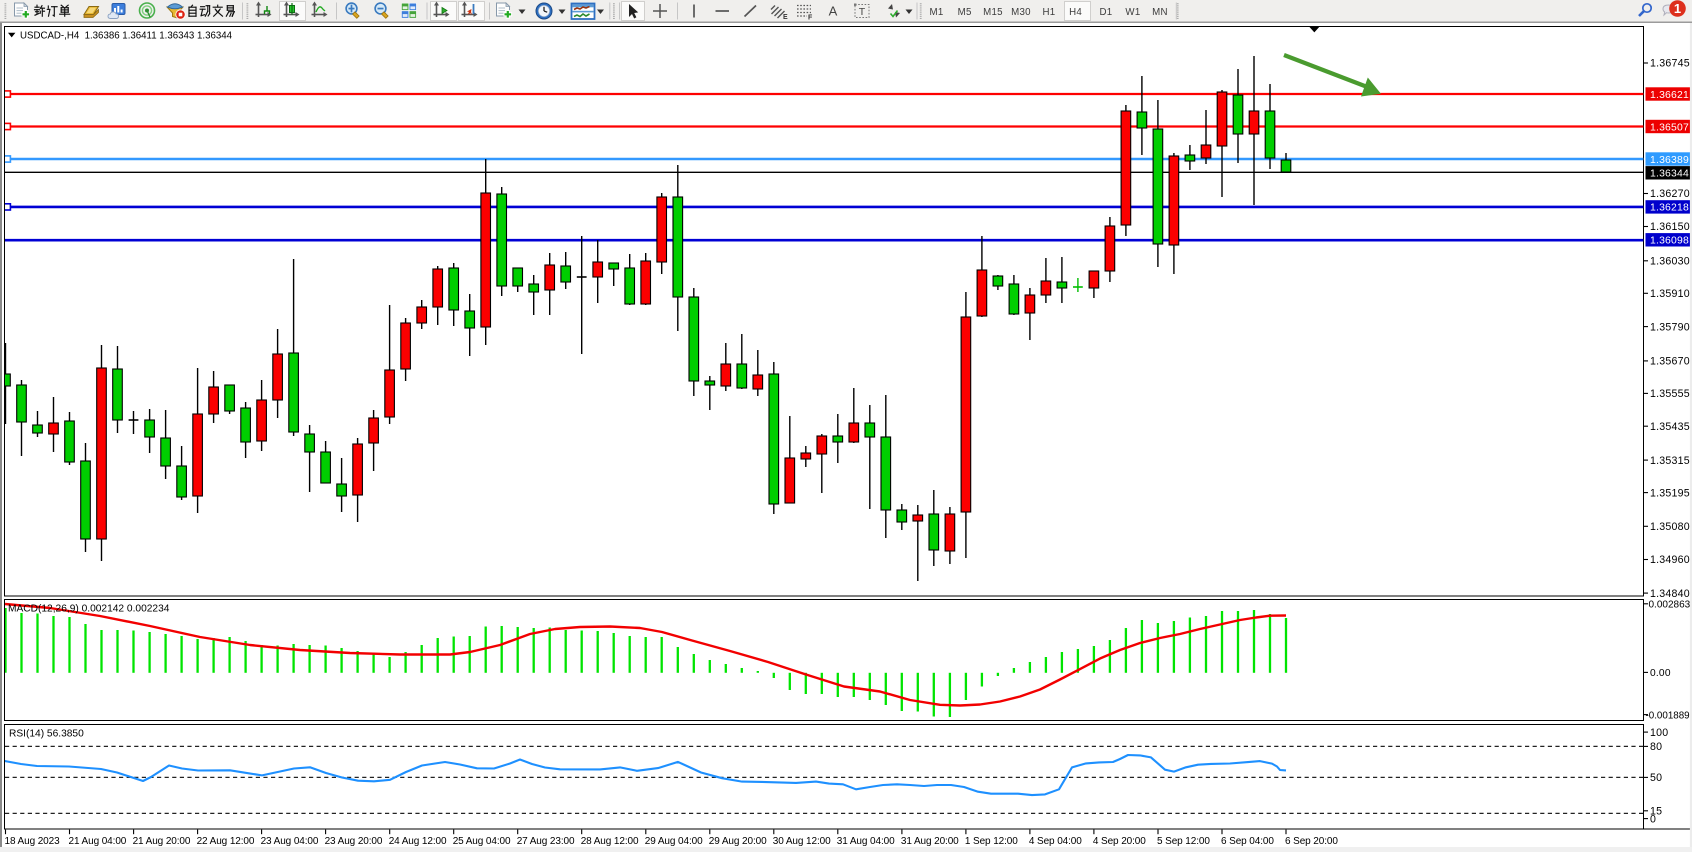 Image resolution: width=1692 pixels, height=857 pixels. Describe the element at coordinates (354, 841) in the screenshot. I see `svg-text: 23 Aug 20:00` at that location.